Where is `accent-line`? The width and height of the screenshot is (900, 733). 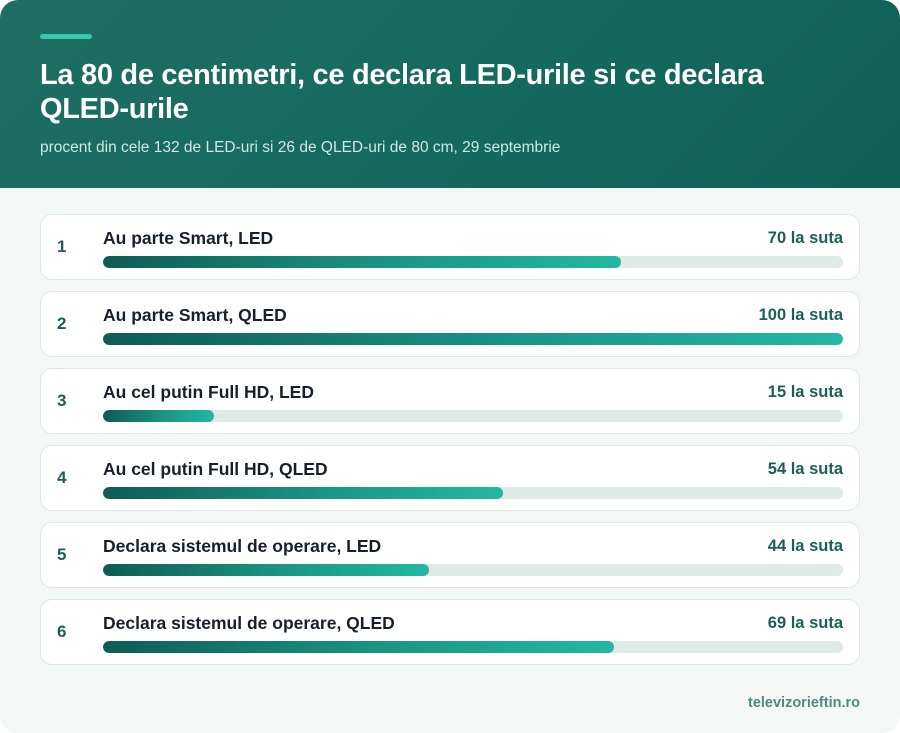 accent-line is located at coordinates (66, 36).